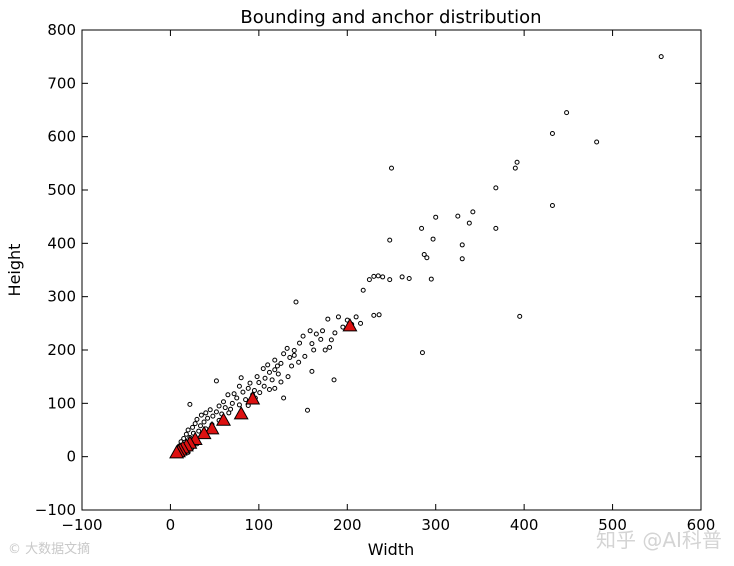 The width and height of the screenshot is (734, 566). Describe the element at coordinates (49, 549) in the screenshot. I see `watermark-left: © 大数据文摘` at that location.